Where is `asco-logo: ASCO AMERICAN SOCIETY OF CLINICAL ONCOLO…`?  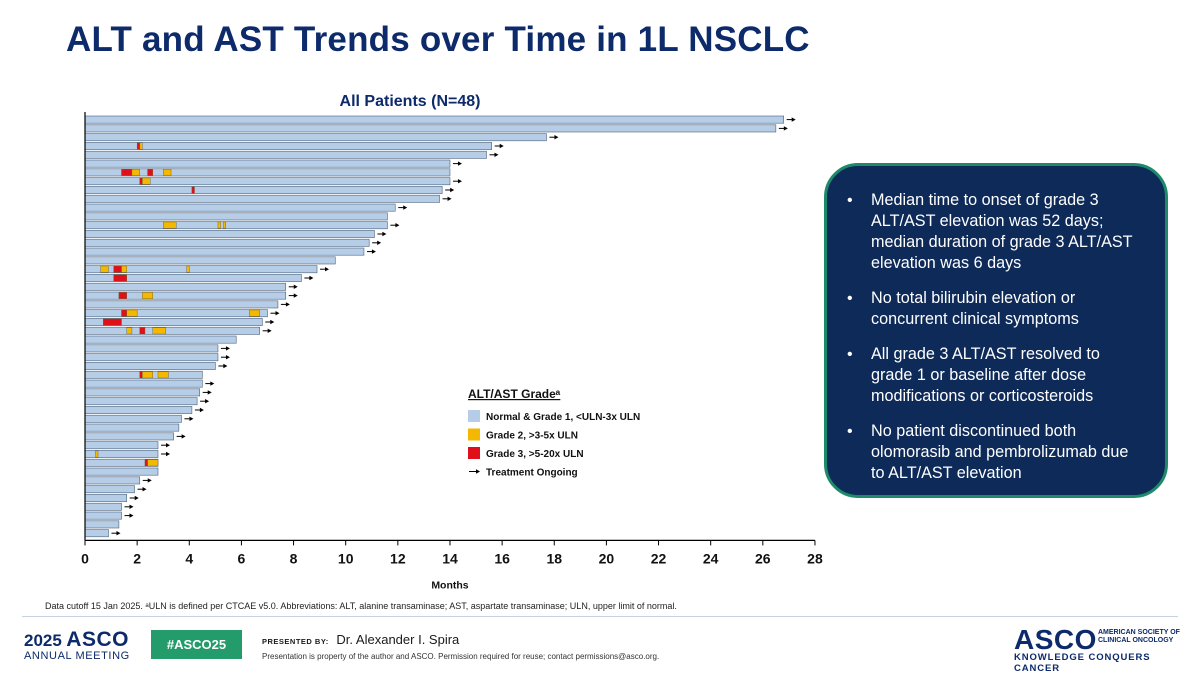 asco-logo: ASCO AMERICAN SOCIETY OF CLINICAL ONCOLO… is located at coordinates (1099, 649).